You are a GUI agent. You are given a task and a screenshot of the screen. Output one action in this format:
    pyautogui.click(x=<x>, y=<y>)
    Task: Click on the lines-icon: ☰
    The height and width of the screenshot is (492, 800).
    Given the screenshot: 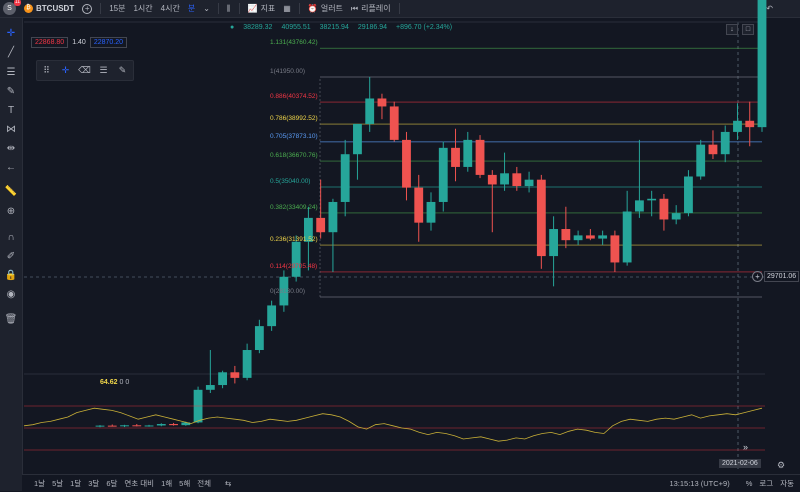 What is the action you would take?
    pyautogui.click(x=103, y=70)
    